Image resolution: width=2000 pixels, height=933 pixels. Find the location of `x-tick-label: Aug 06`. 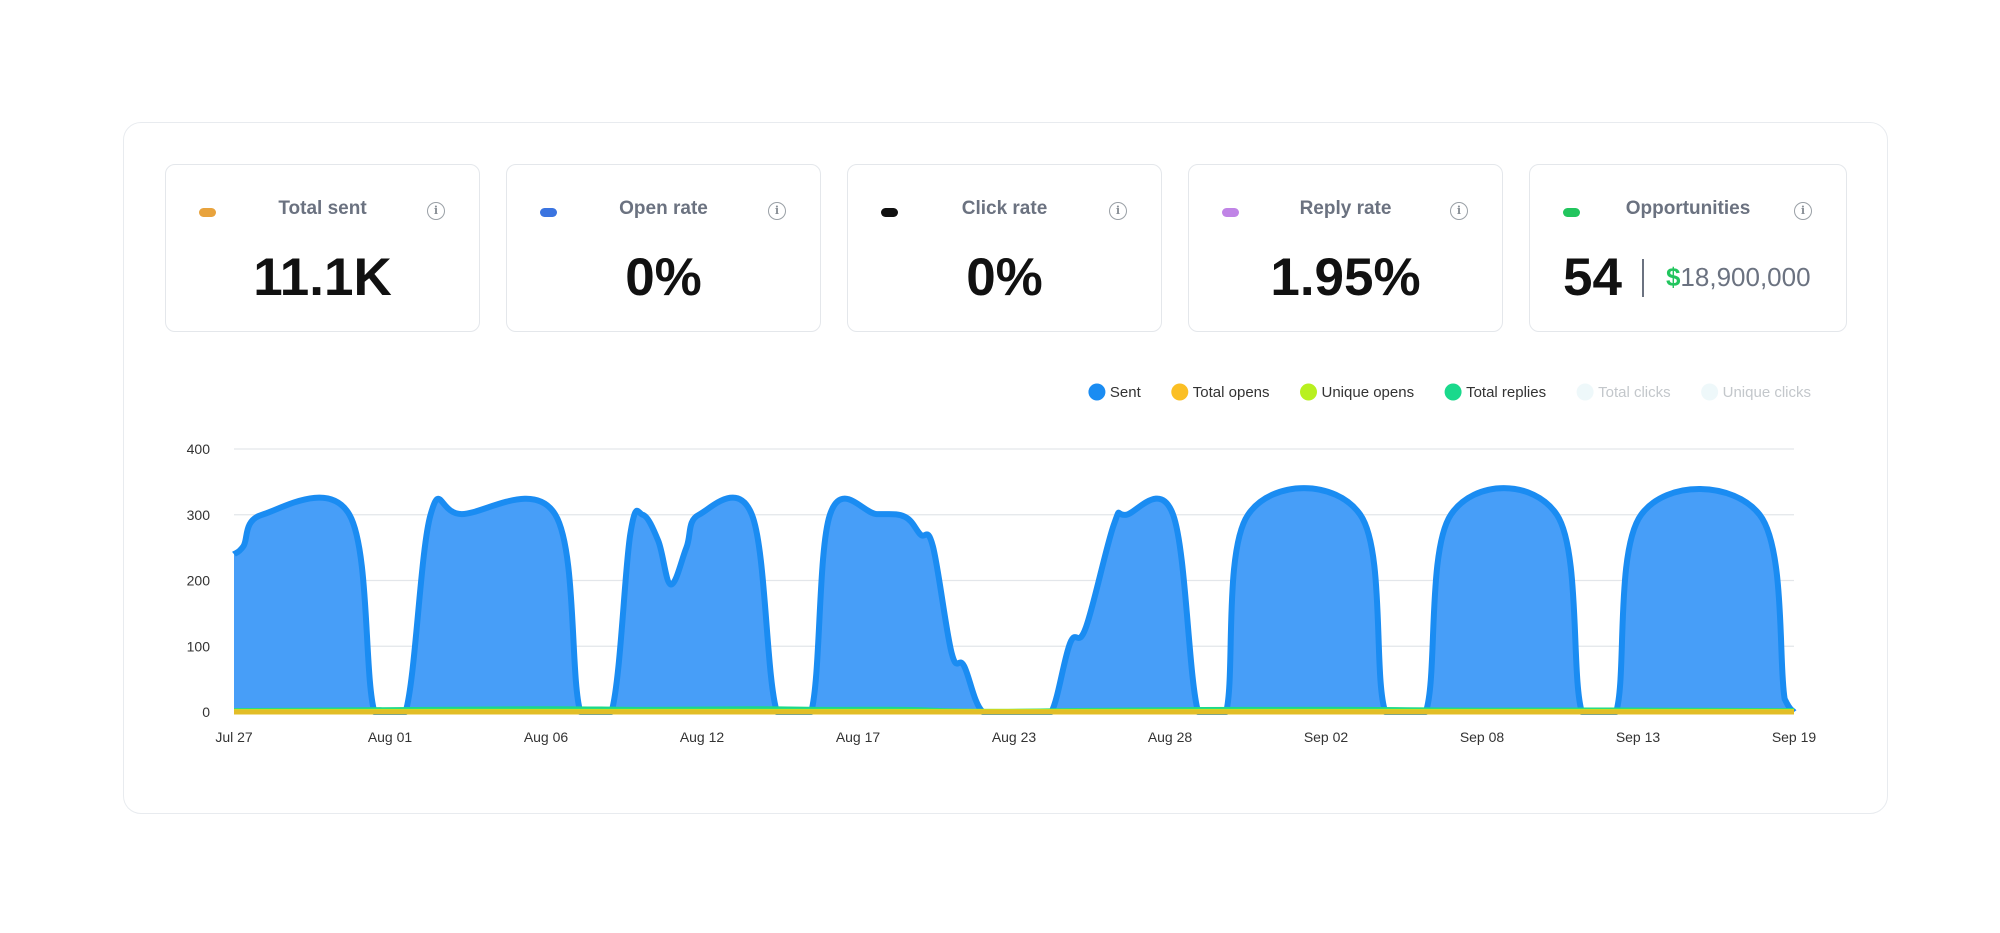

x-tick-label: Aug 06 is located at coordinates (546, 737).